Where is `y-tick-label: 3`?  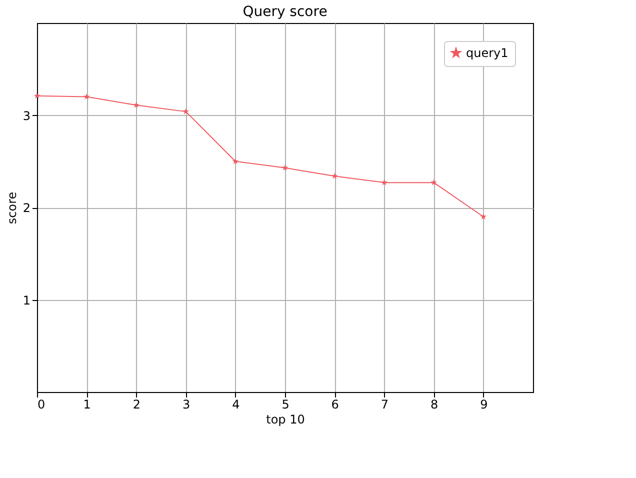
y-tick-label: 3 is located at coordinates (26, 115).